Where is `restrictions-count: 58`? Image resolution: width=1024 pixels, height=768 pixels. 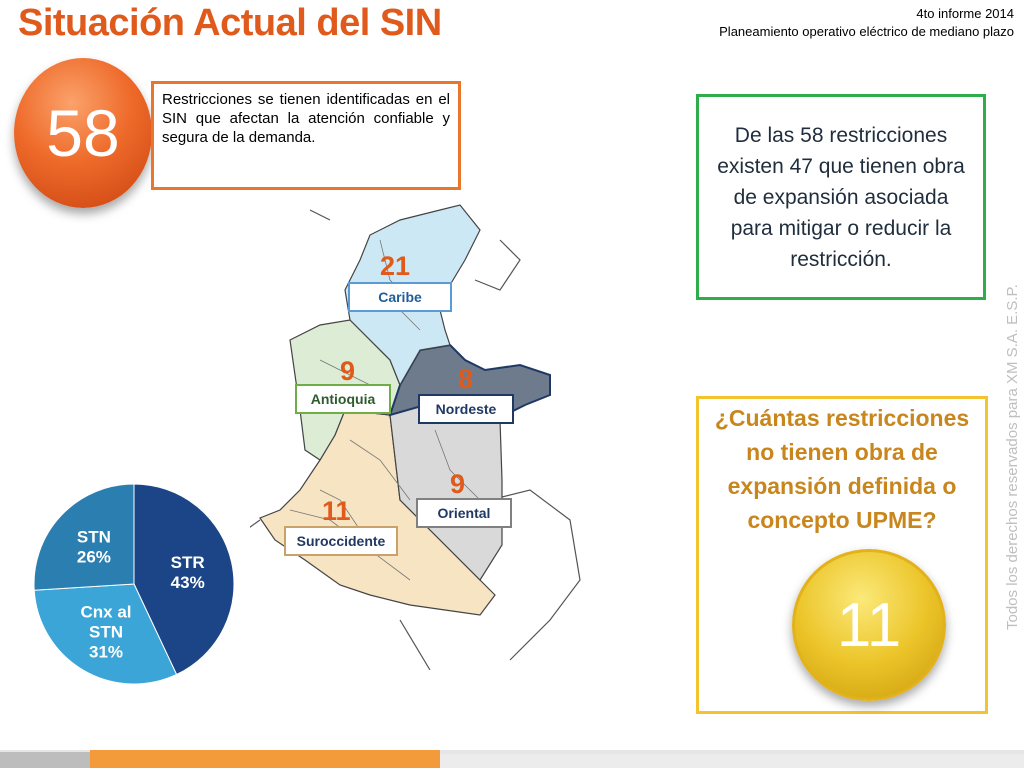
restrictions-count: 58 is located at coordinates (83, 133).